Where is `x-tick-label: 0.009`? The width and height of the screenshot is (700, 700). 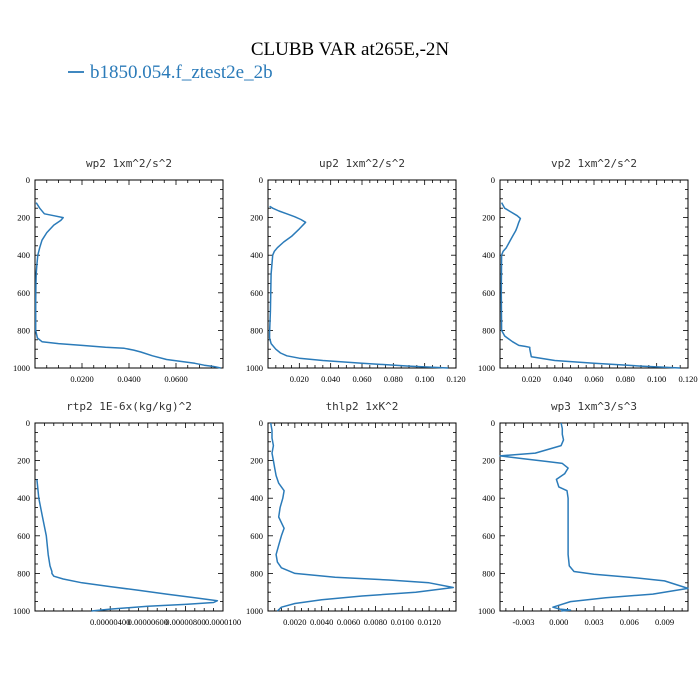
x-tick-label: 0.009 is located at coordinates (664, 622).